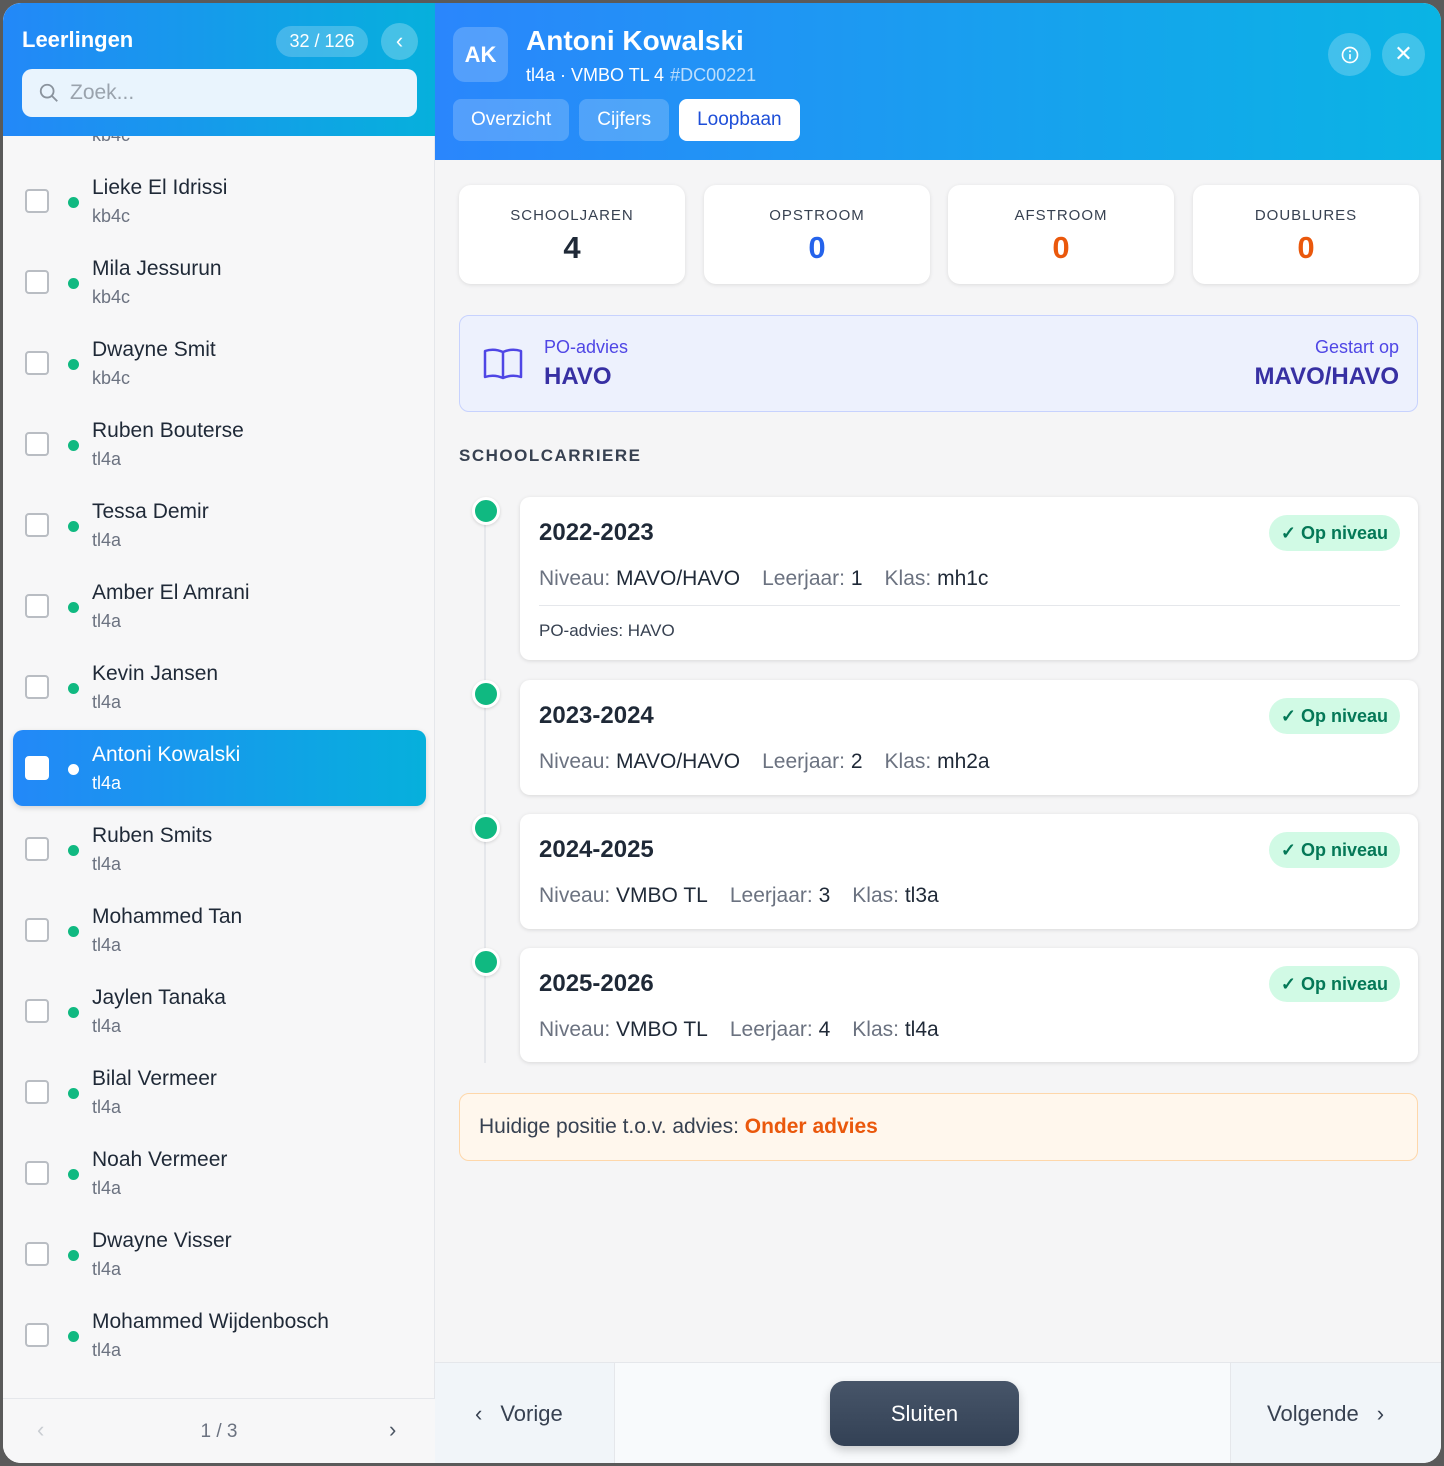 This screenshot has height=1466, width=1444. What do you see at coordinates (607, 630) in the screenshot?
I see `career-note: PO-advies: HAVO` at bounding box center [607, 630].